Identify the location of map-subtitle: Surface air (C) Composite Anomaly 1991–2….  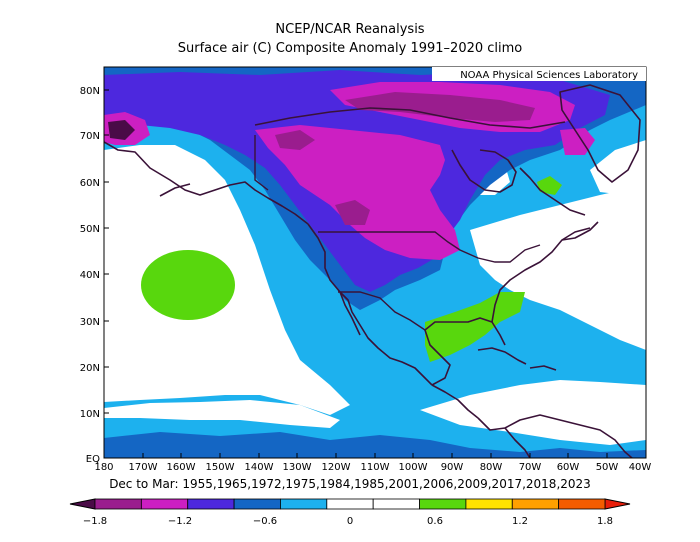
(350, 48).